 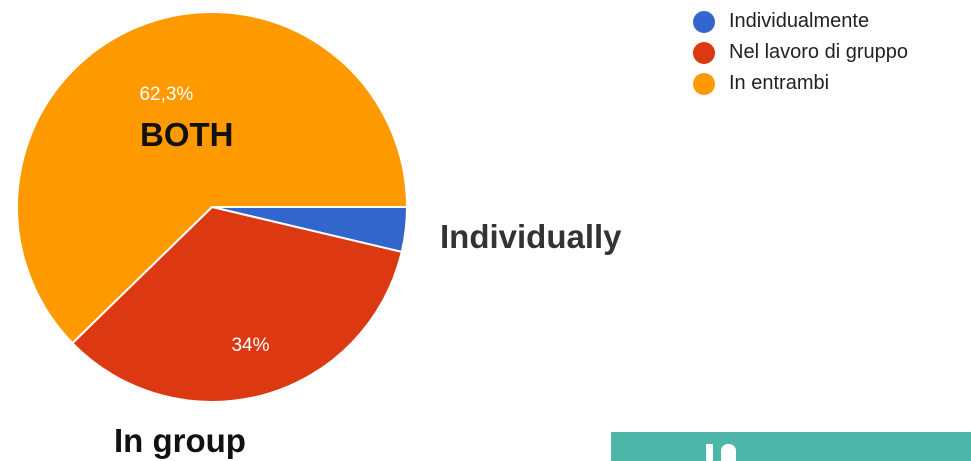 What do you see at coordinates (779, 83) in the screenshot?
I see `legend-label-entrambi: In entrambi` at bounding box center [779, 83].